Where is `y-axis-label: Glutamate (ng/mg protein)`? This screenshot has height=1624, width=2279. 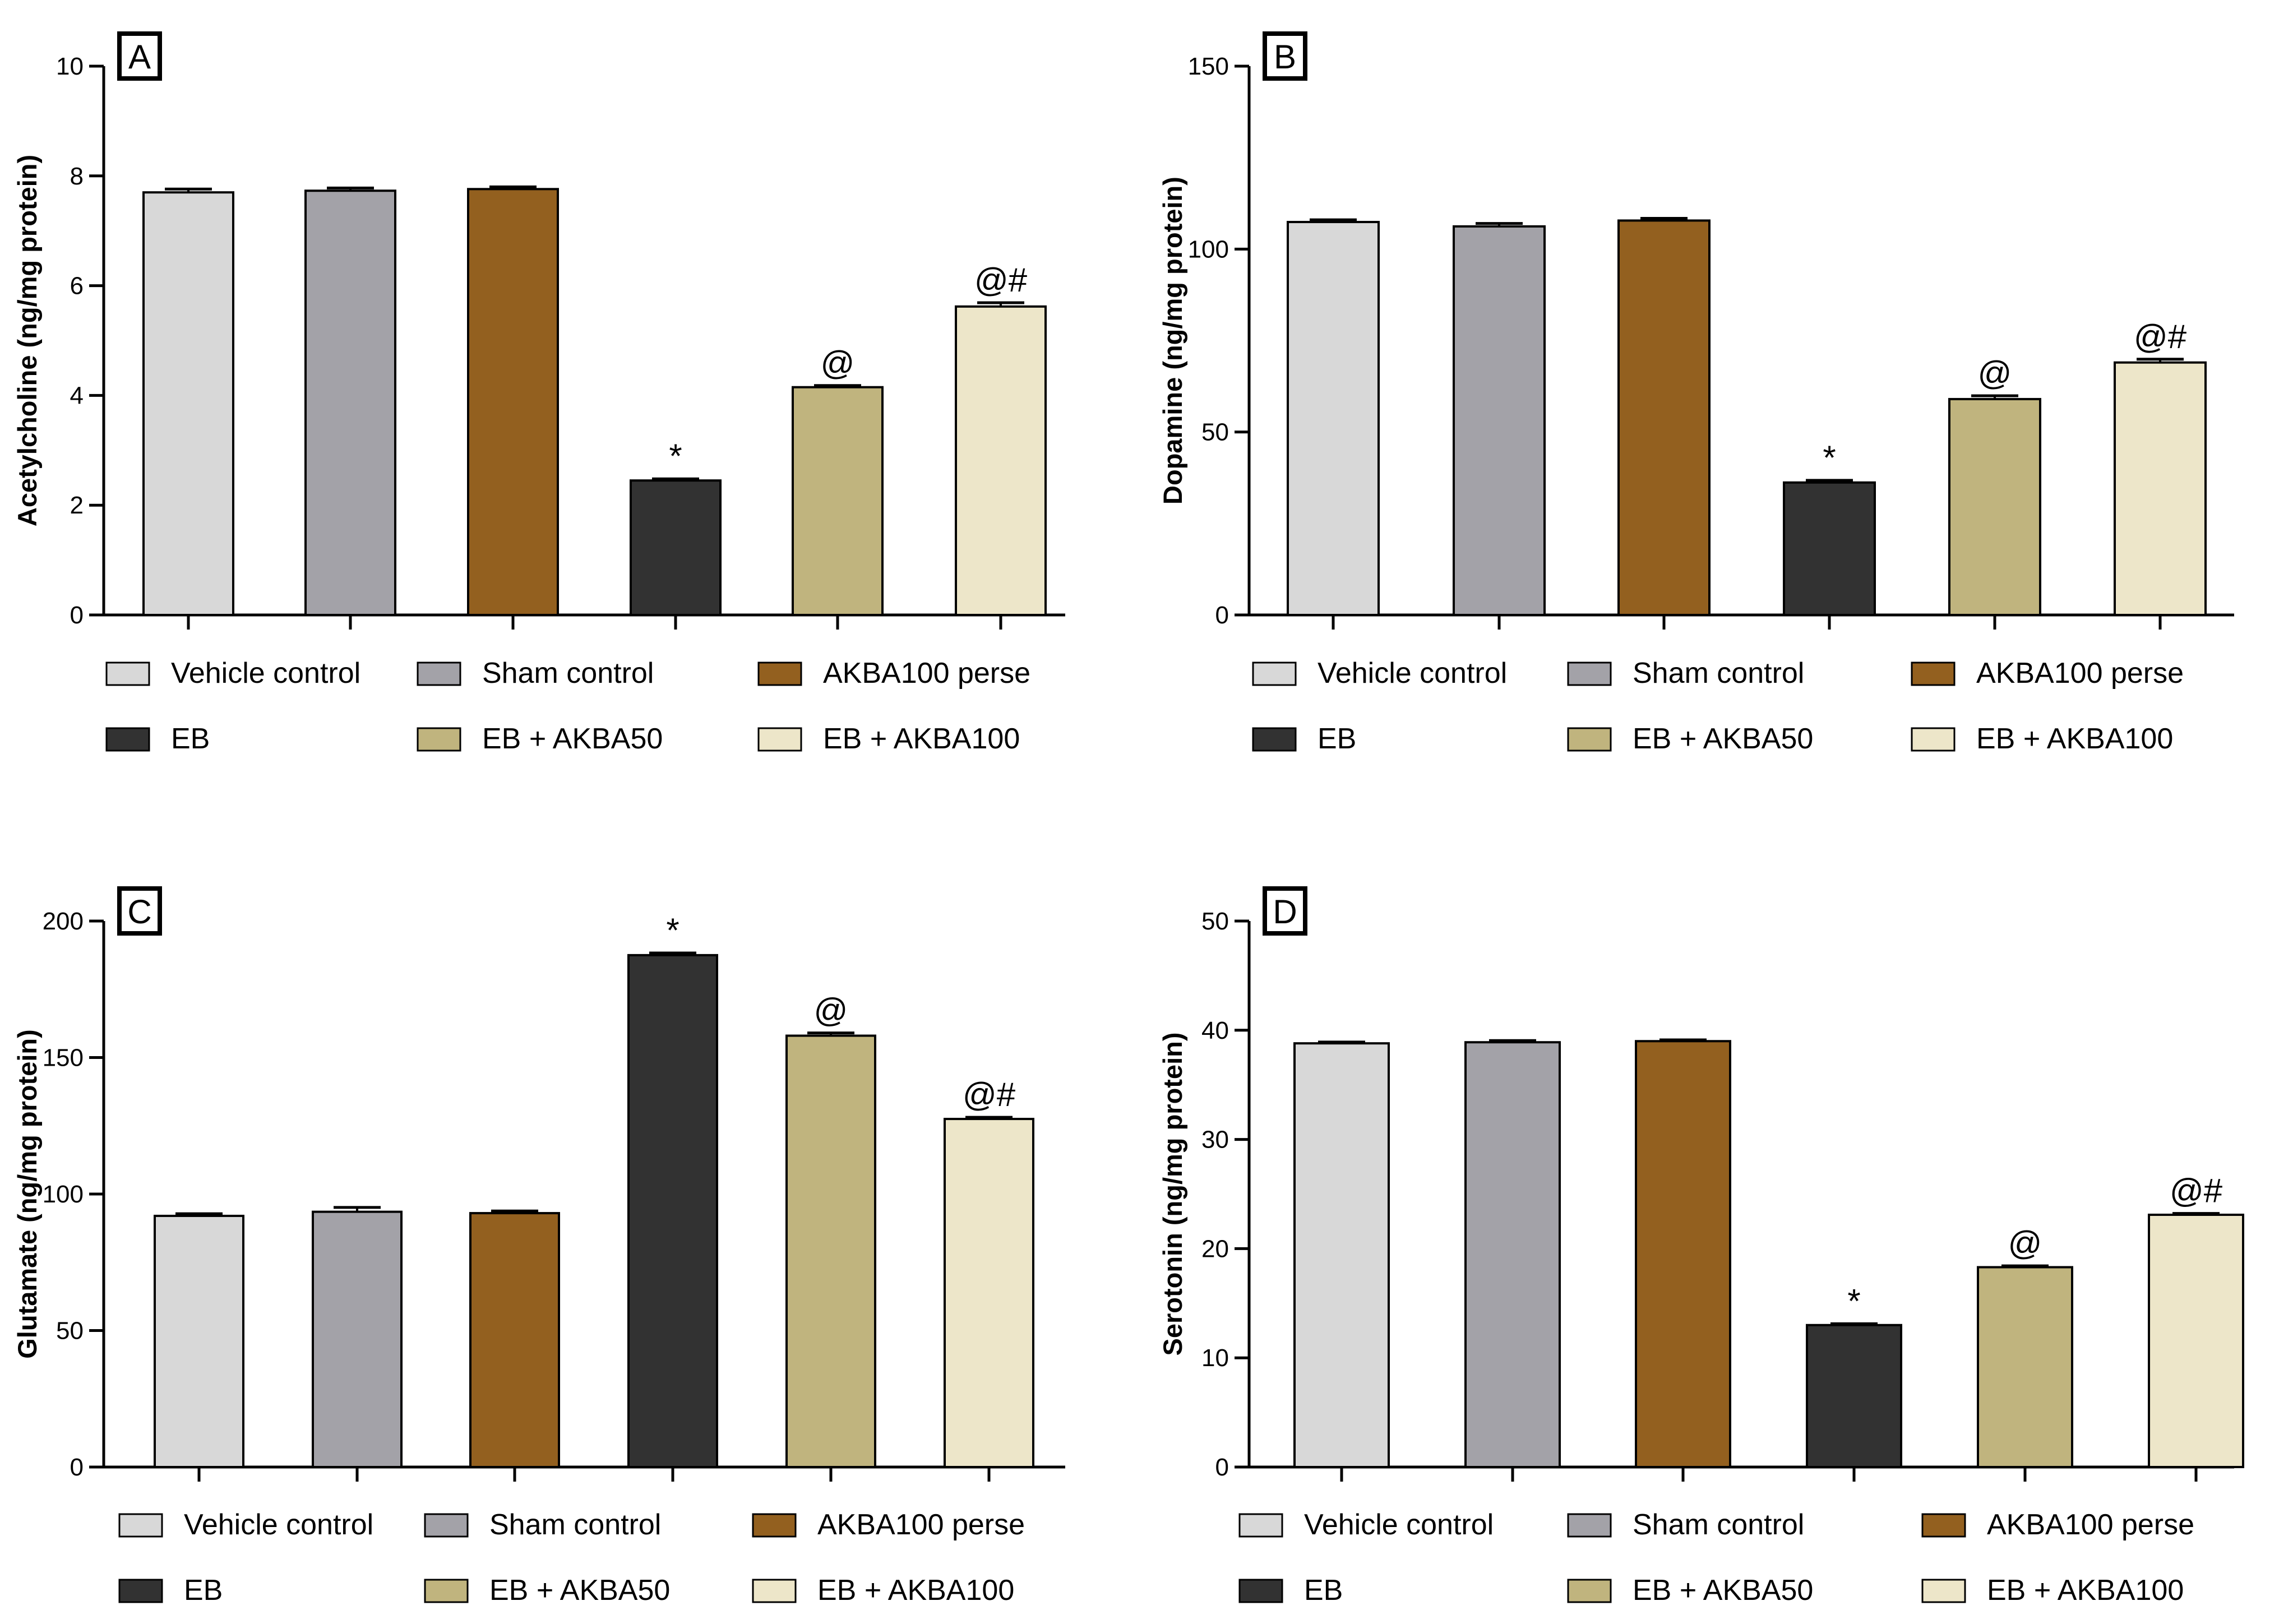
y-axis-label: Glutamate (ng/mg protein) is located at coordinates (27, 1194).